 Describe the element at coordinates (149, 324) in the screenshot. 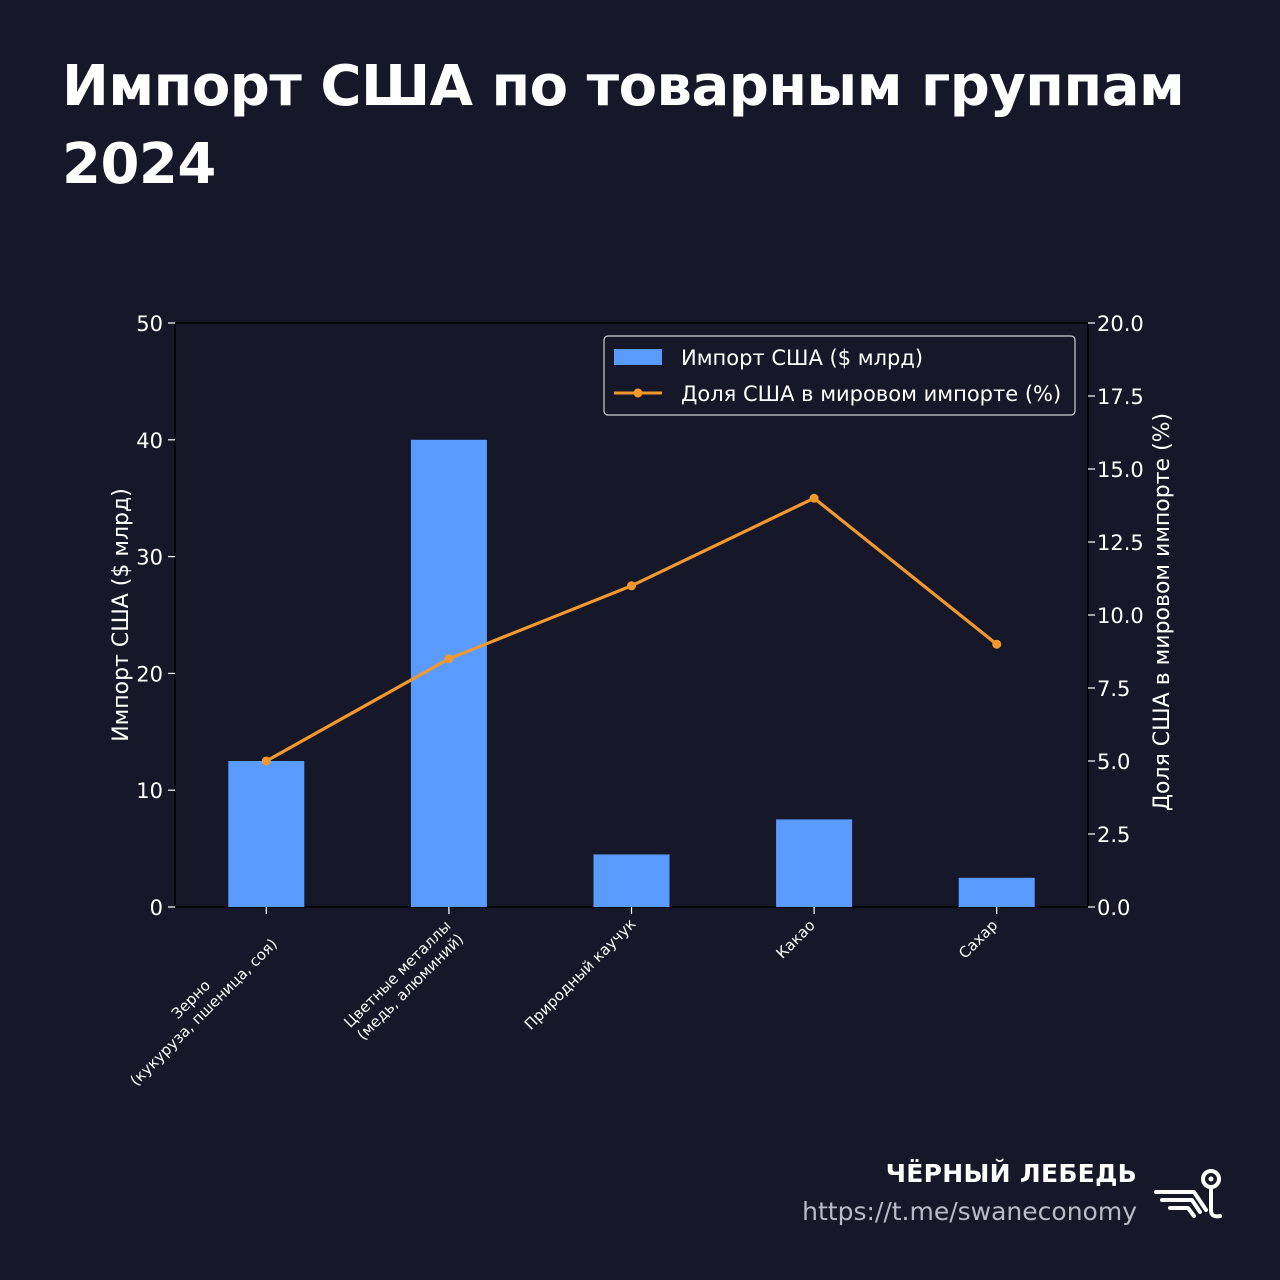

I see `left-tick-label: 50` at that location.